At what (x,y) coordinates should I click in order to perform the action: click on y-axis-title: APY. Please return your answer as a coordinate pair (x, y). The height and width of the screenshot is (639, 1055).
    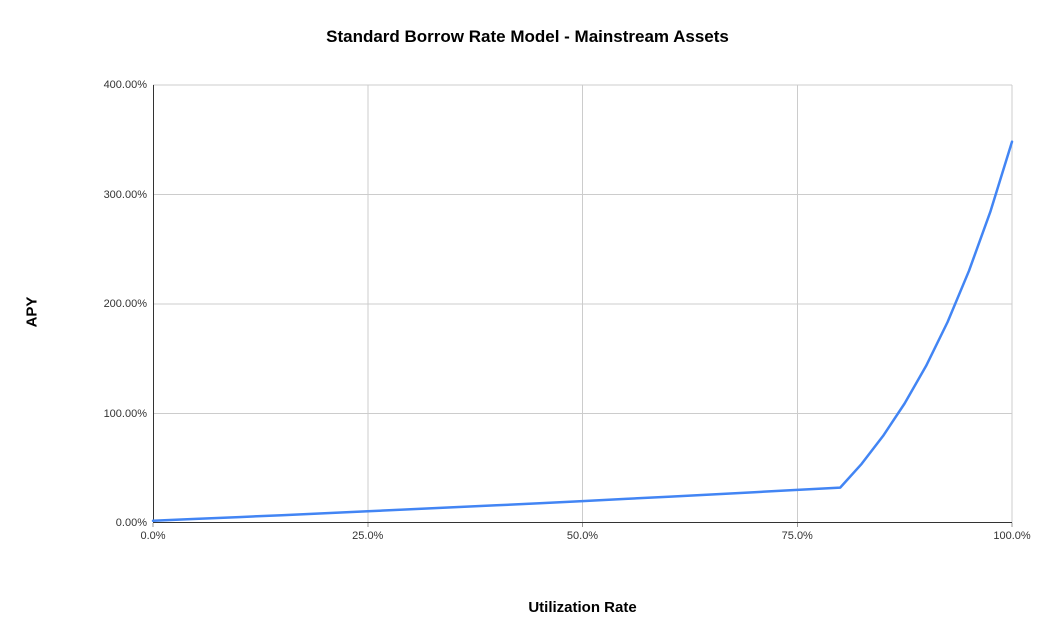
    Looking at the image, I should click on (32, 312).